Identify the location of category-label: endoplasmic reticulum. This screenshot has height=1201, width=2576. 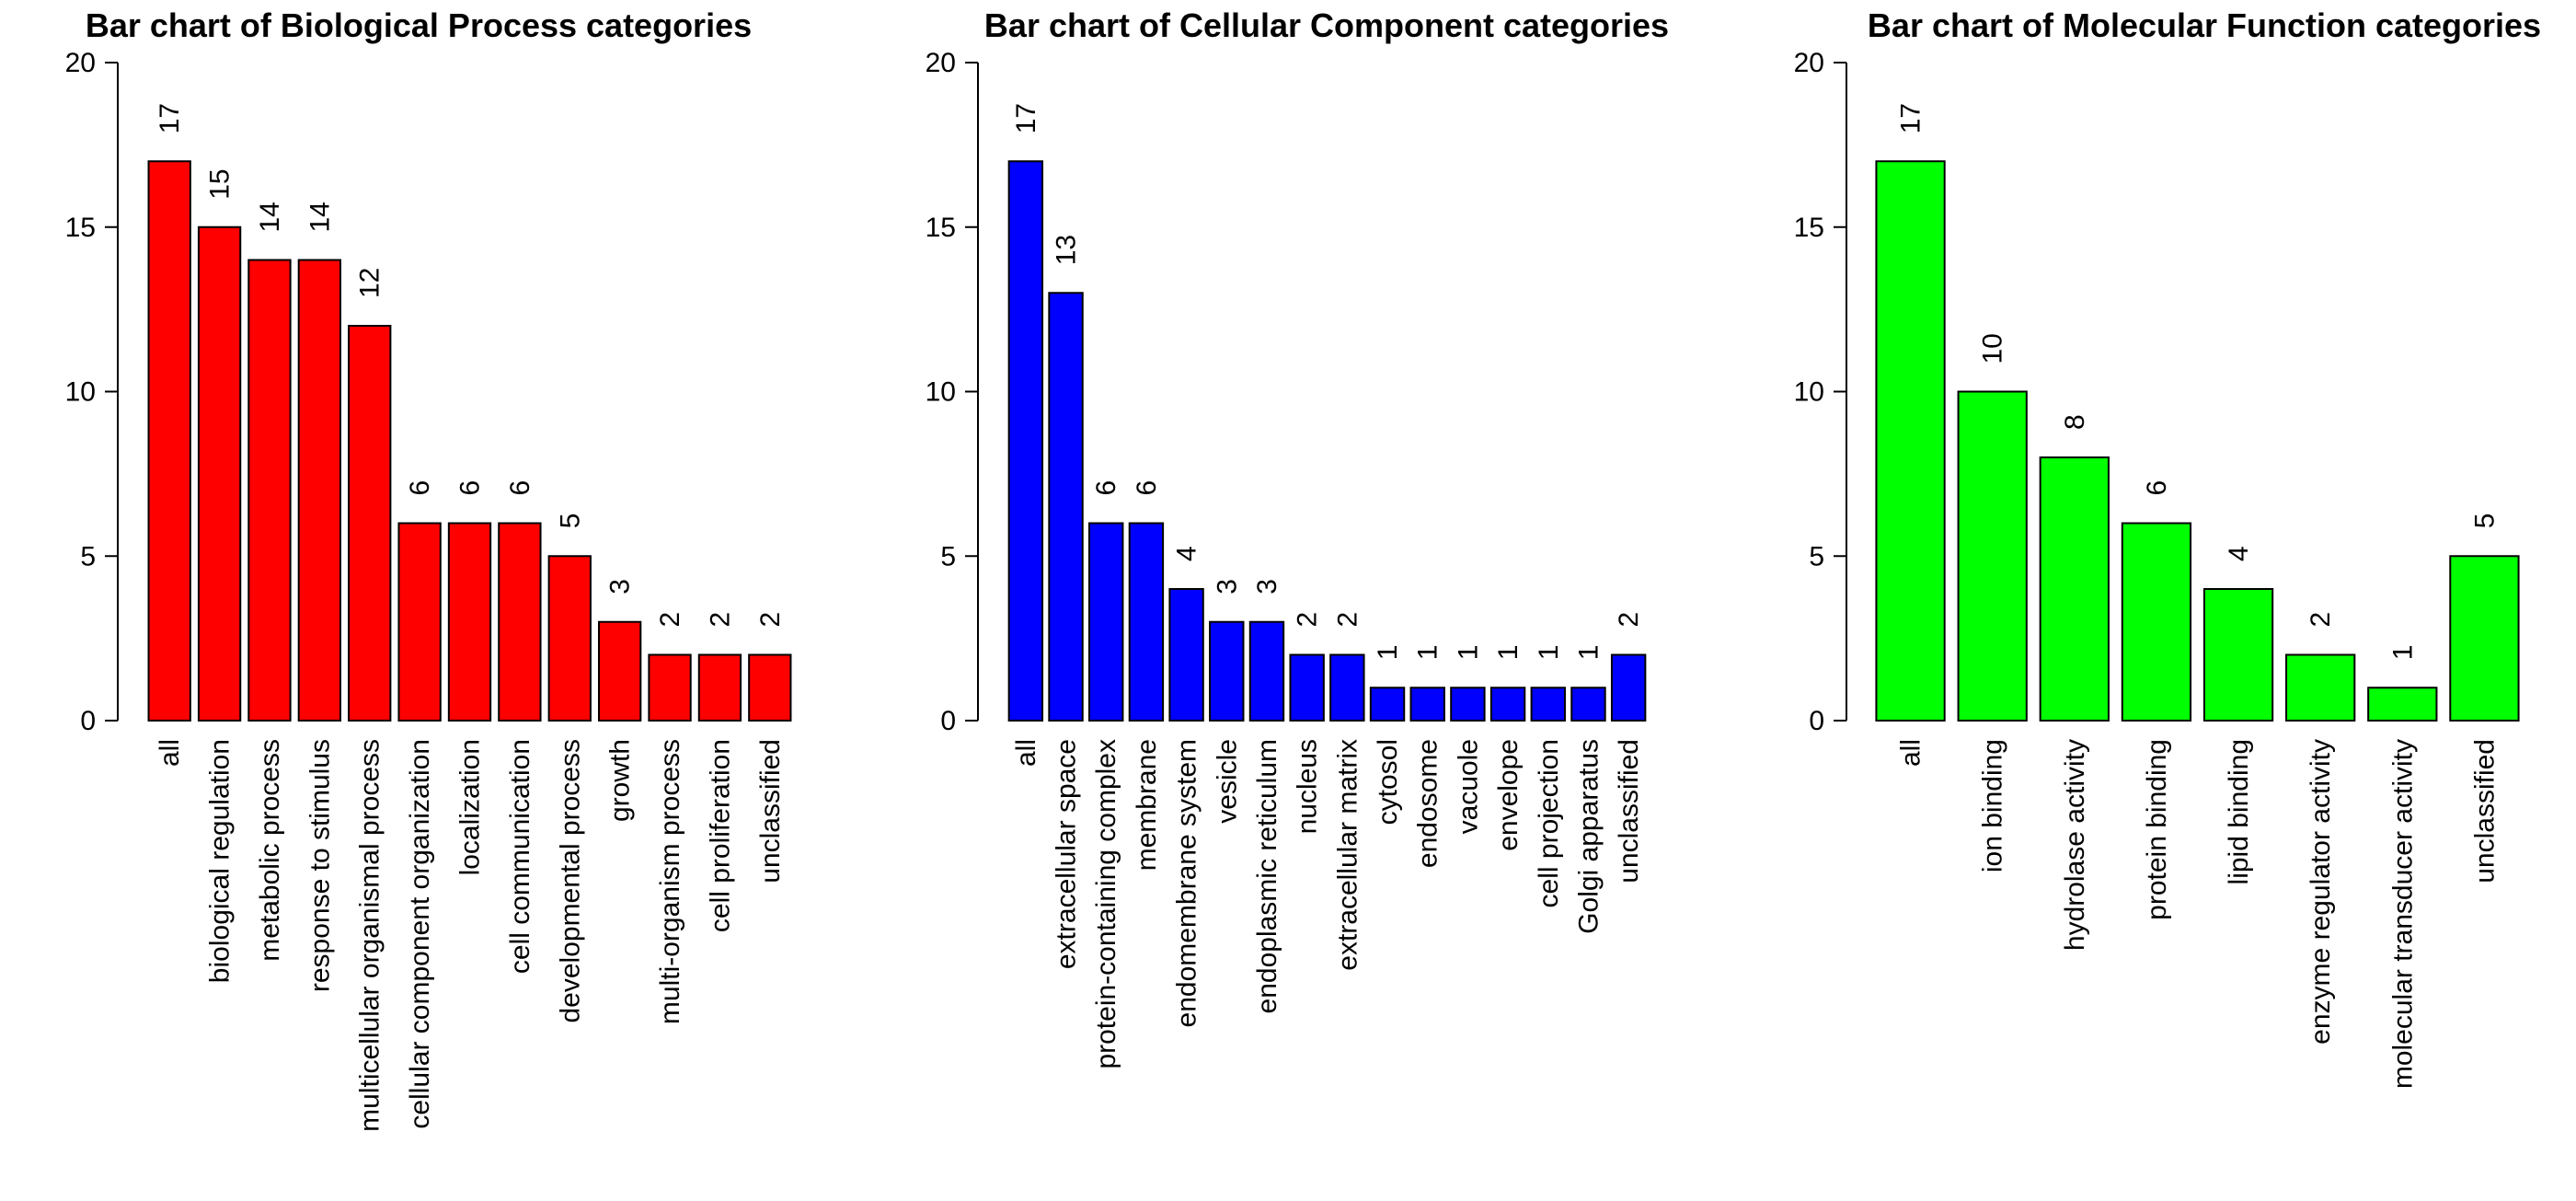
(1267, 876).